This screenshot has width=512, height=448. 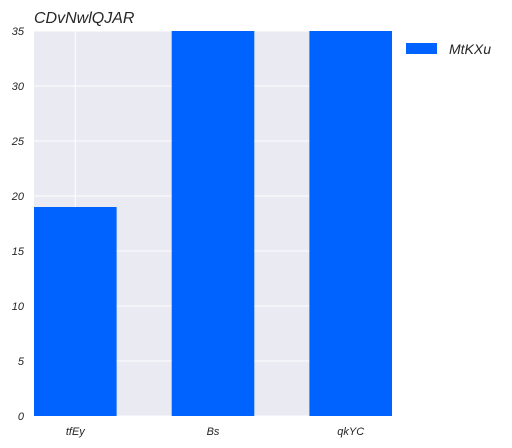 I want to click on y-tick-label: 5, so click(x=21, y=362).